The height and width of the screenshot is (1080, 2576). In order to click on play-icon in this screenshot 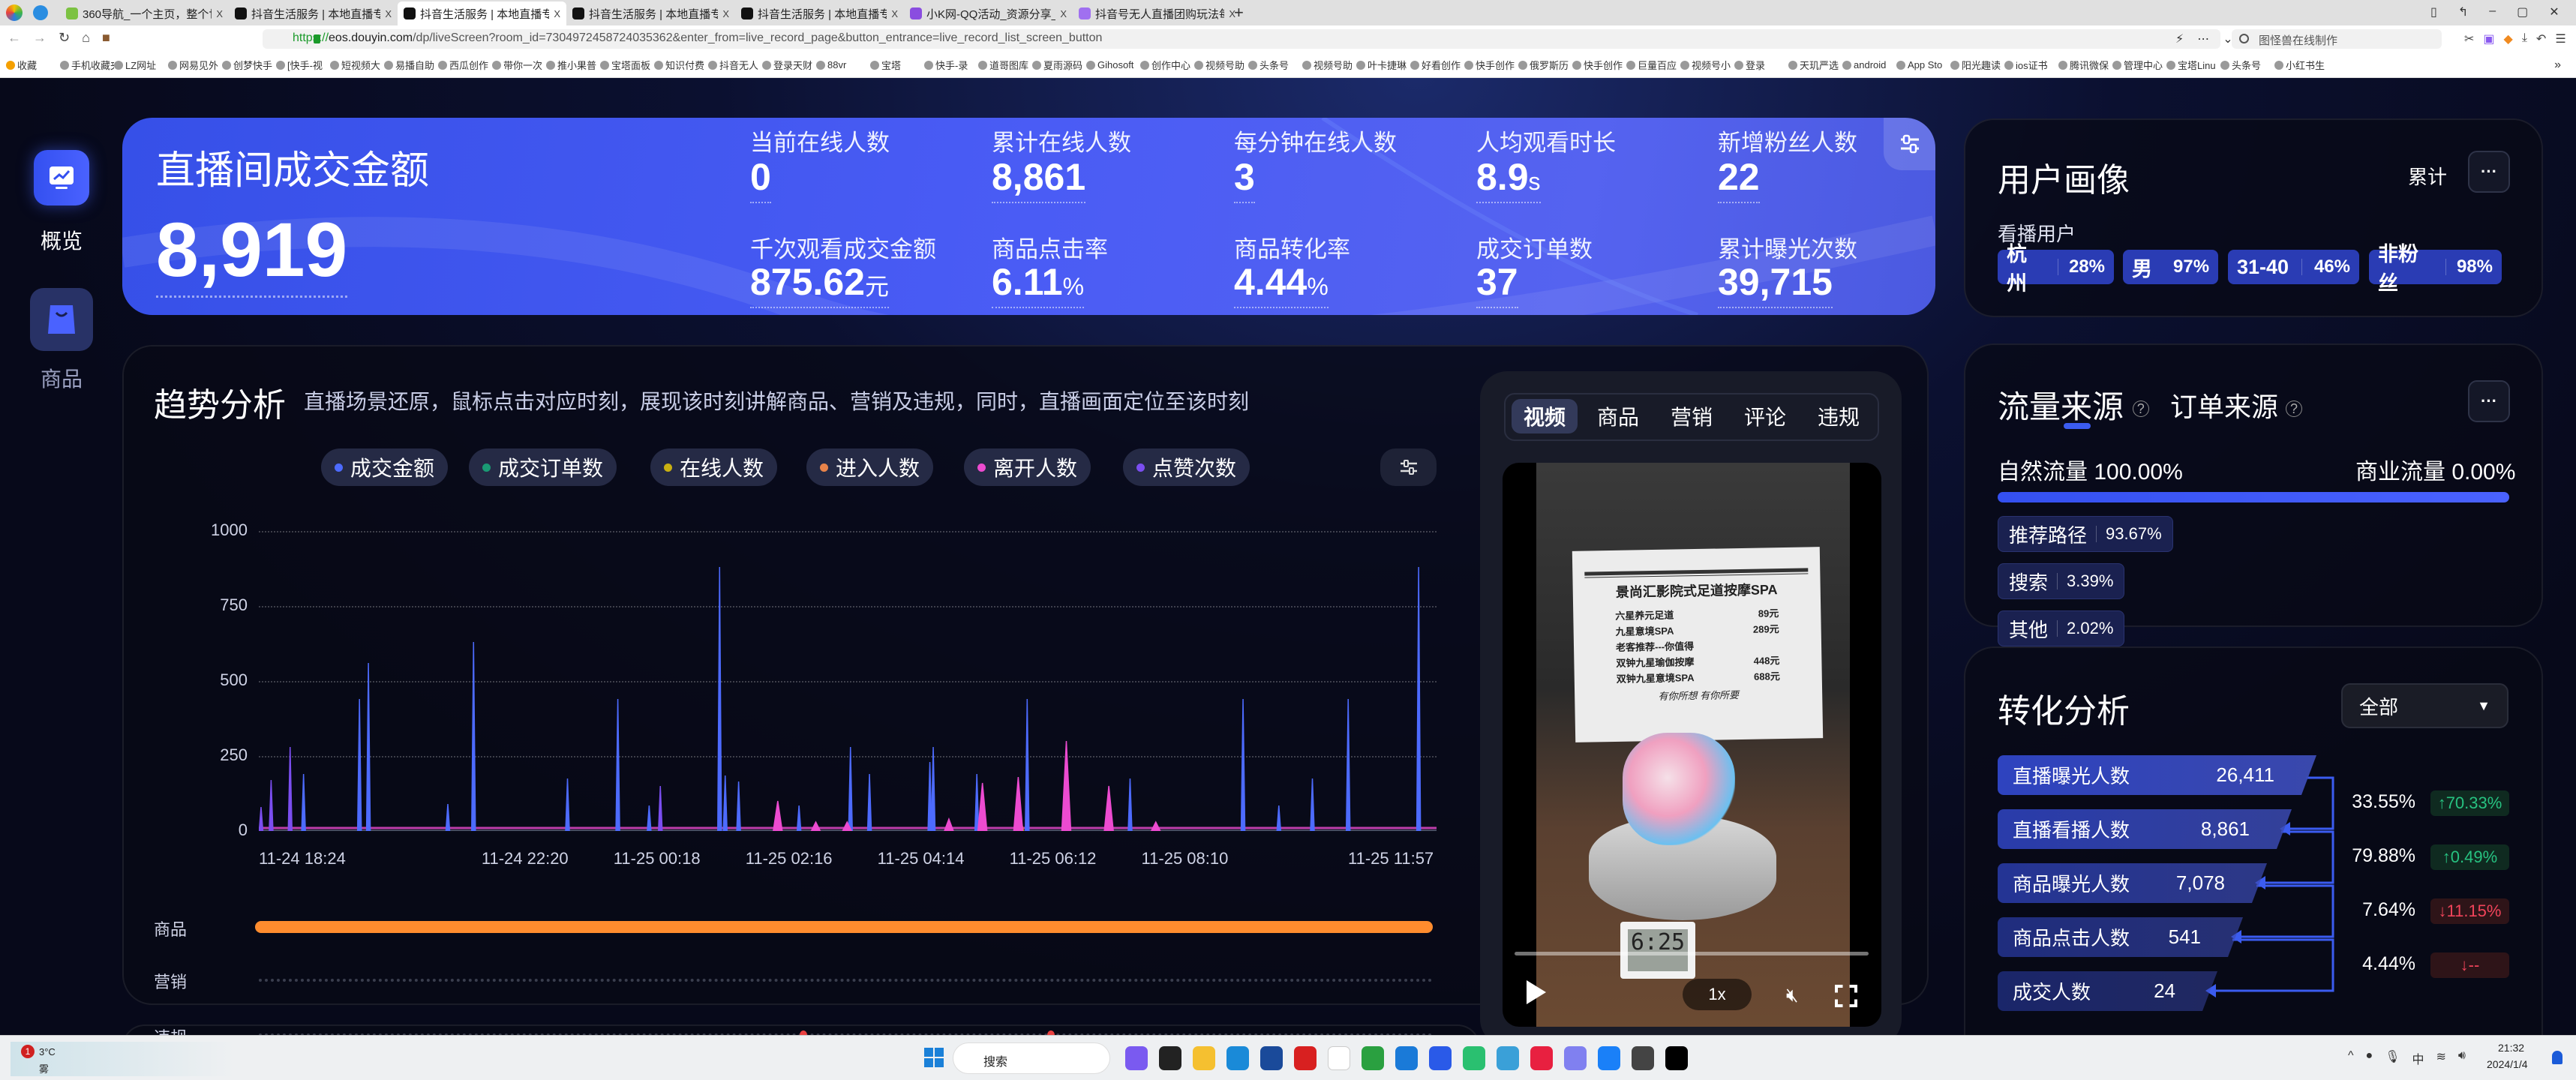, I will do `click(1536, 992)`.